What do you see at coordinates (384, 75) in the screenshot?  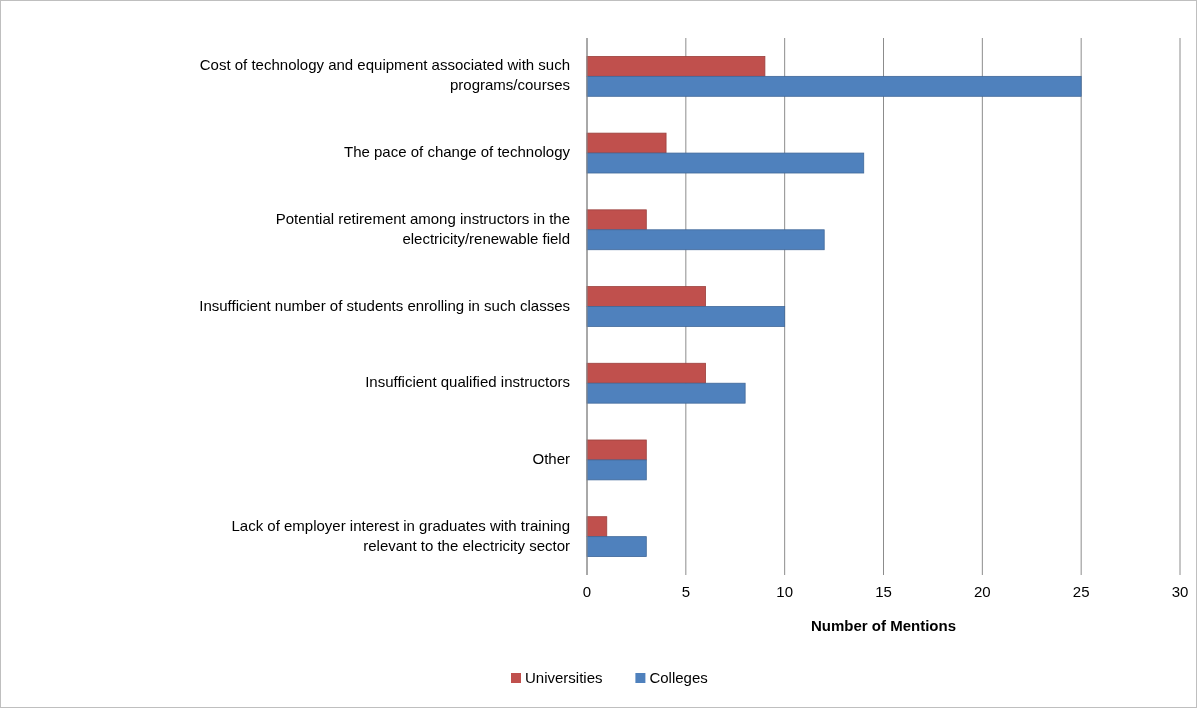 I see `y-tick-label: Cost of technology and equipment associated with such programs/courses` at bounding box center [384, 75].